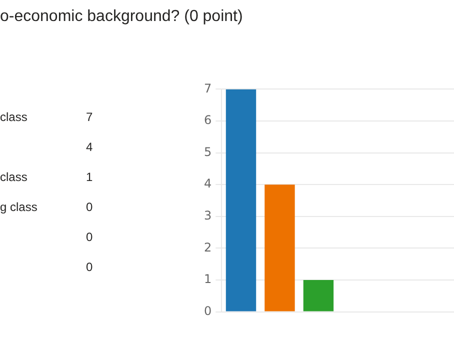  I want to click on y-tick-label: 1, so click(208, 279).